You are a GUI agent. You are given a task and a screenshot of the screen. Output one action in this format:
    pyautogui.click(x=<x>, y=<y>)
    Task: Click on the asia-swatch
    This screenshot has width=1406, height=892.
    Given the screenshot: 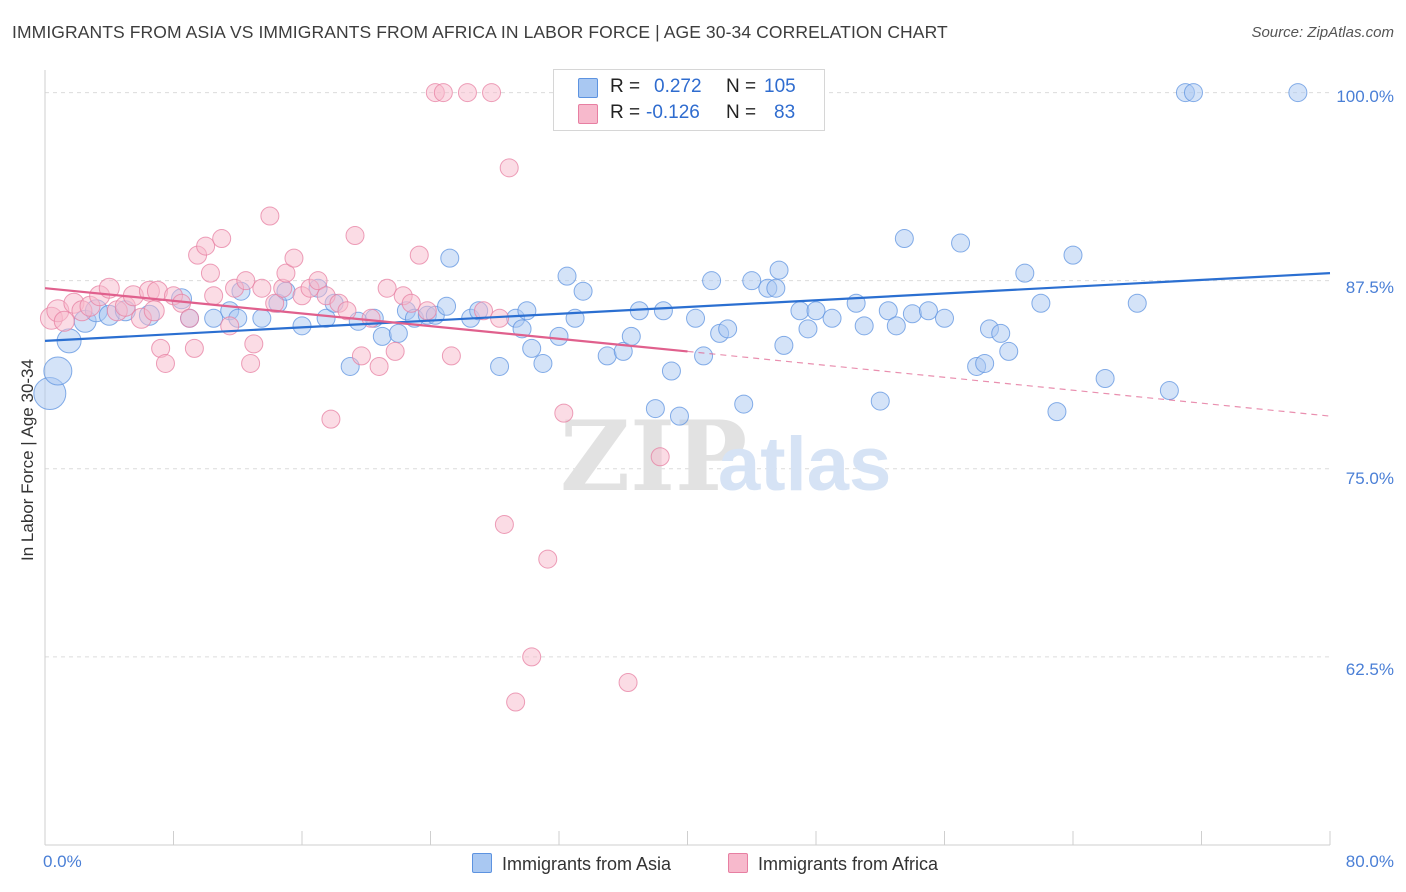 What is the action you would take?
    pyautogui.click(x=588, y=88)
    